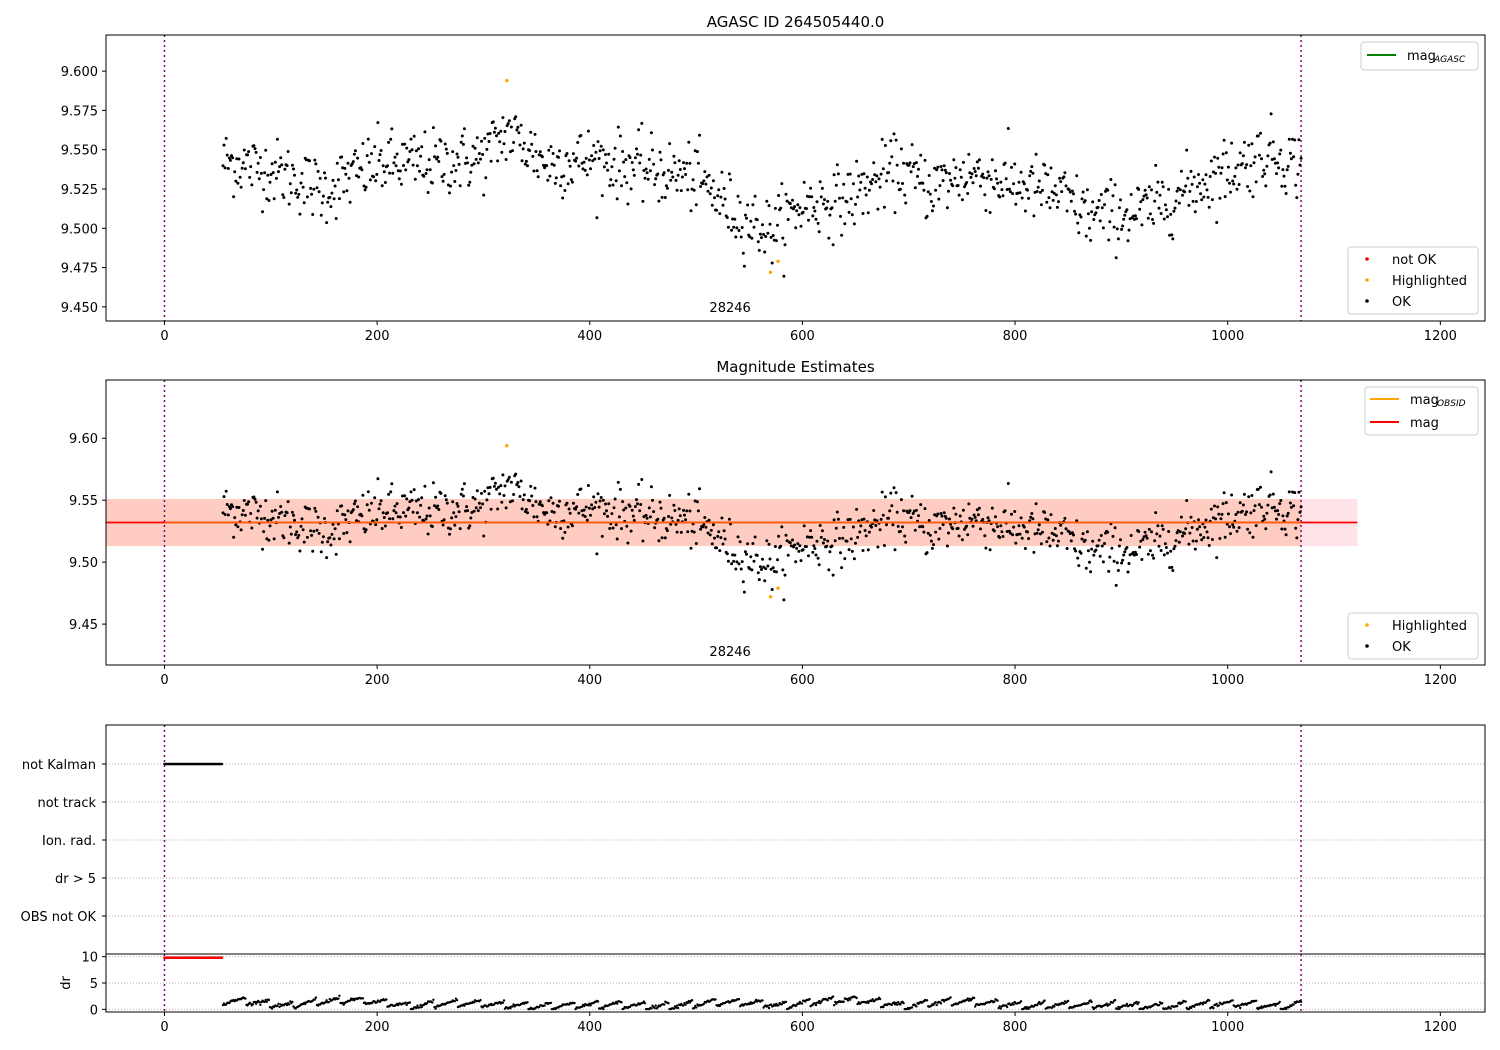 The height and width of the screenshot is (1050, 1500). I want to click on y-tick-label: 9.525, so click(79, 190).